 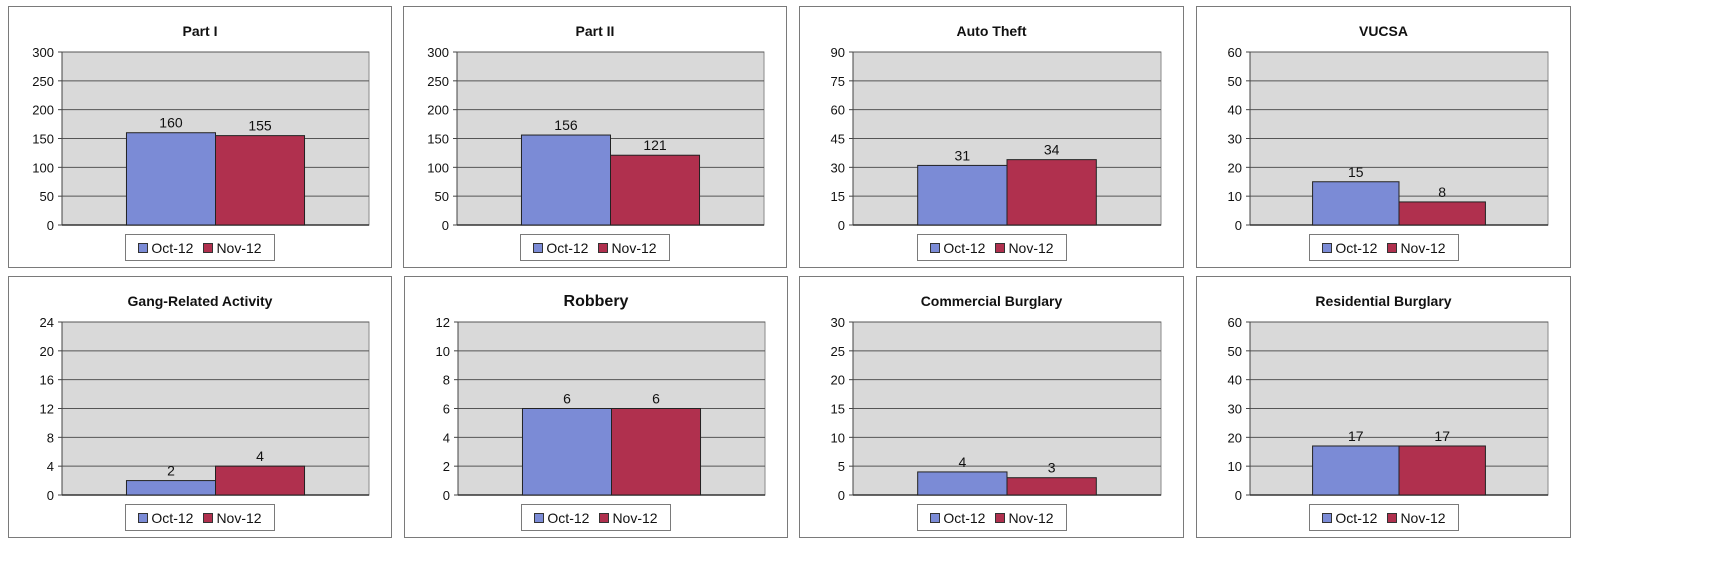 I want to click on y-tick-label: 45, so click(x=838, y=139).